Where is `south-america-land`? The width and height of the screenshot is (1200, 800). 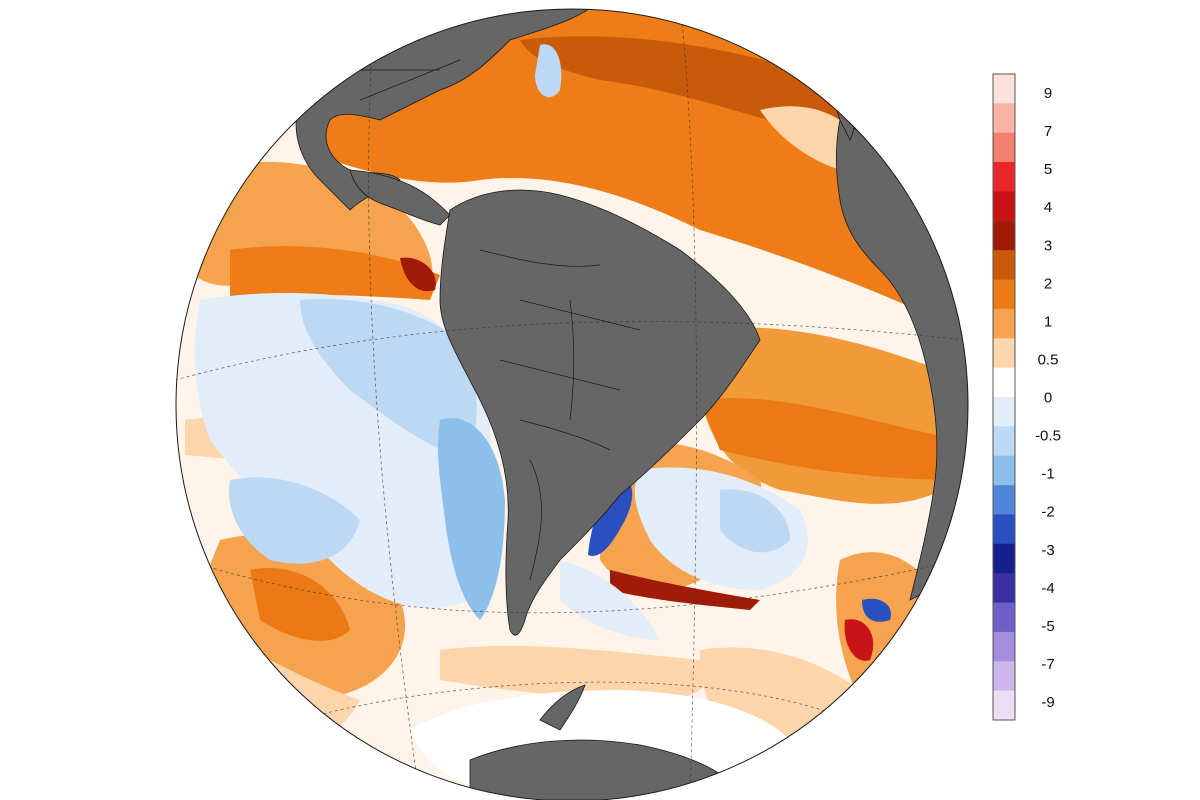 south-america-land is located at coordinates (600, 412).